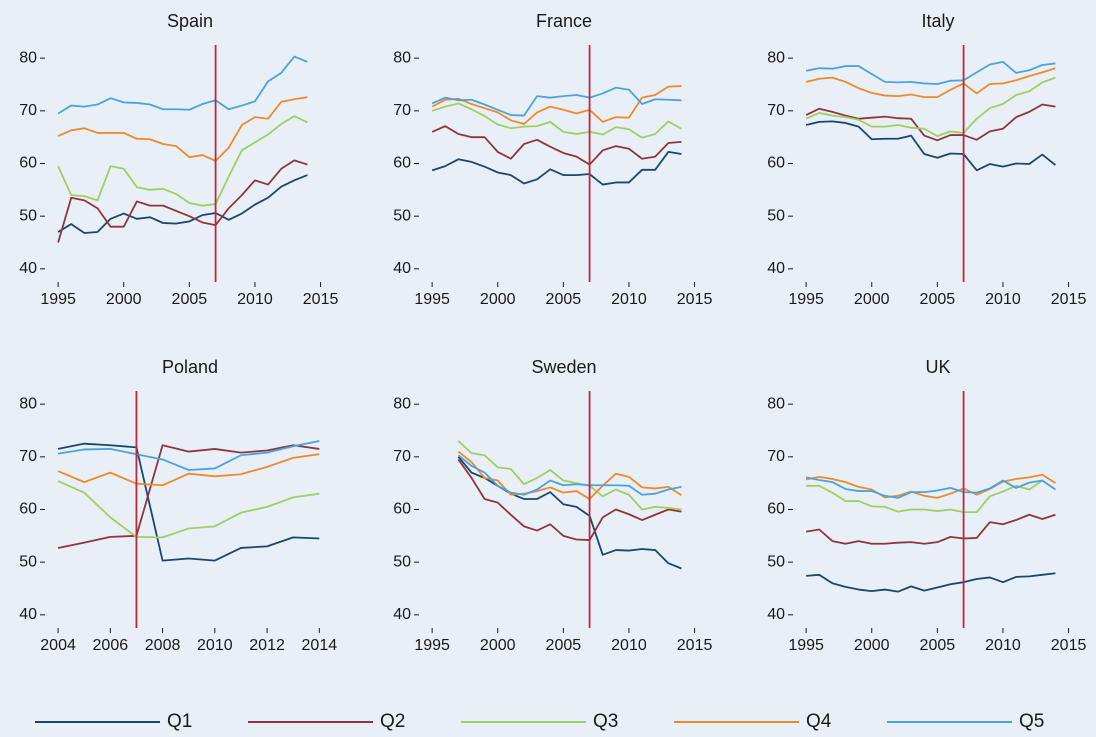 The width and height of the screenshot is (1096, 737). Describe the element at coordinates (320, 645) in the screenshot. I see `x-tick-label: 2014` at that location.